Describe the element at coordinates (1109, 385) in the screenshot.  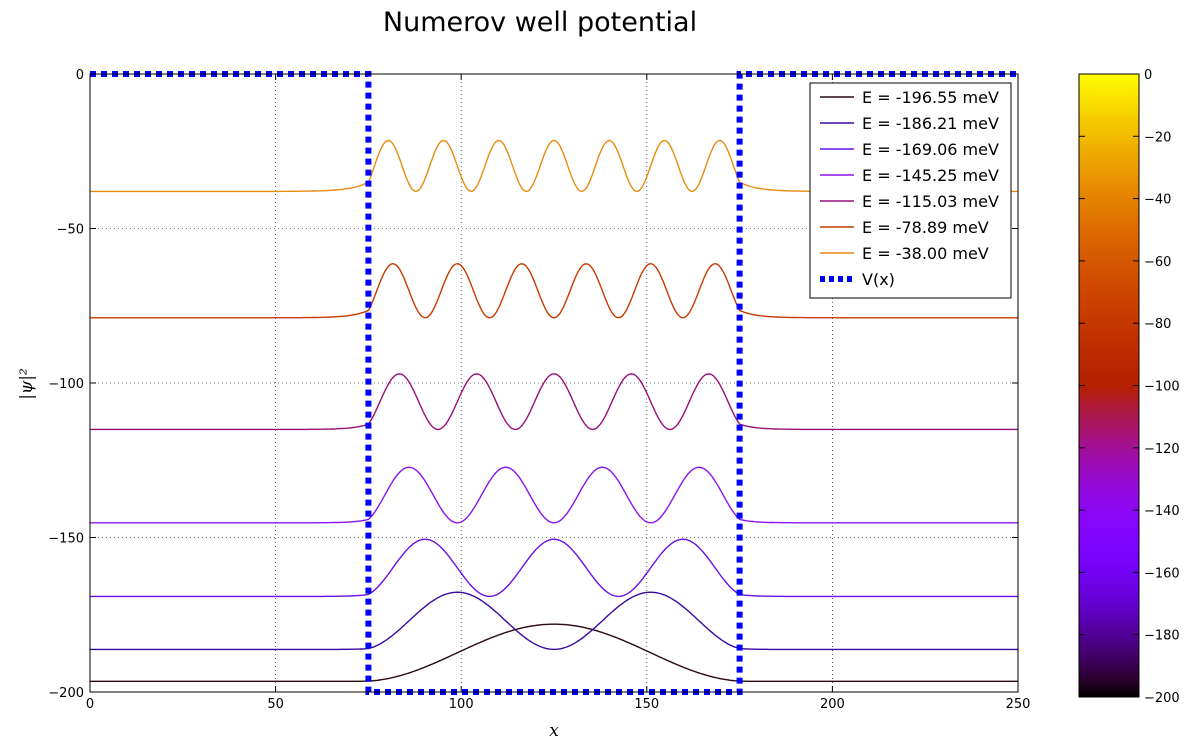
I see `colorbar-bar` at that location.